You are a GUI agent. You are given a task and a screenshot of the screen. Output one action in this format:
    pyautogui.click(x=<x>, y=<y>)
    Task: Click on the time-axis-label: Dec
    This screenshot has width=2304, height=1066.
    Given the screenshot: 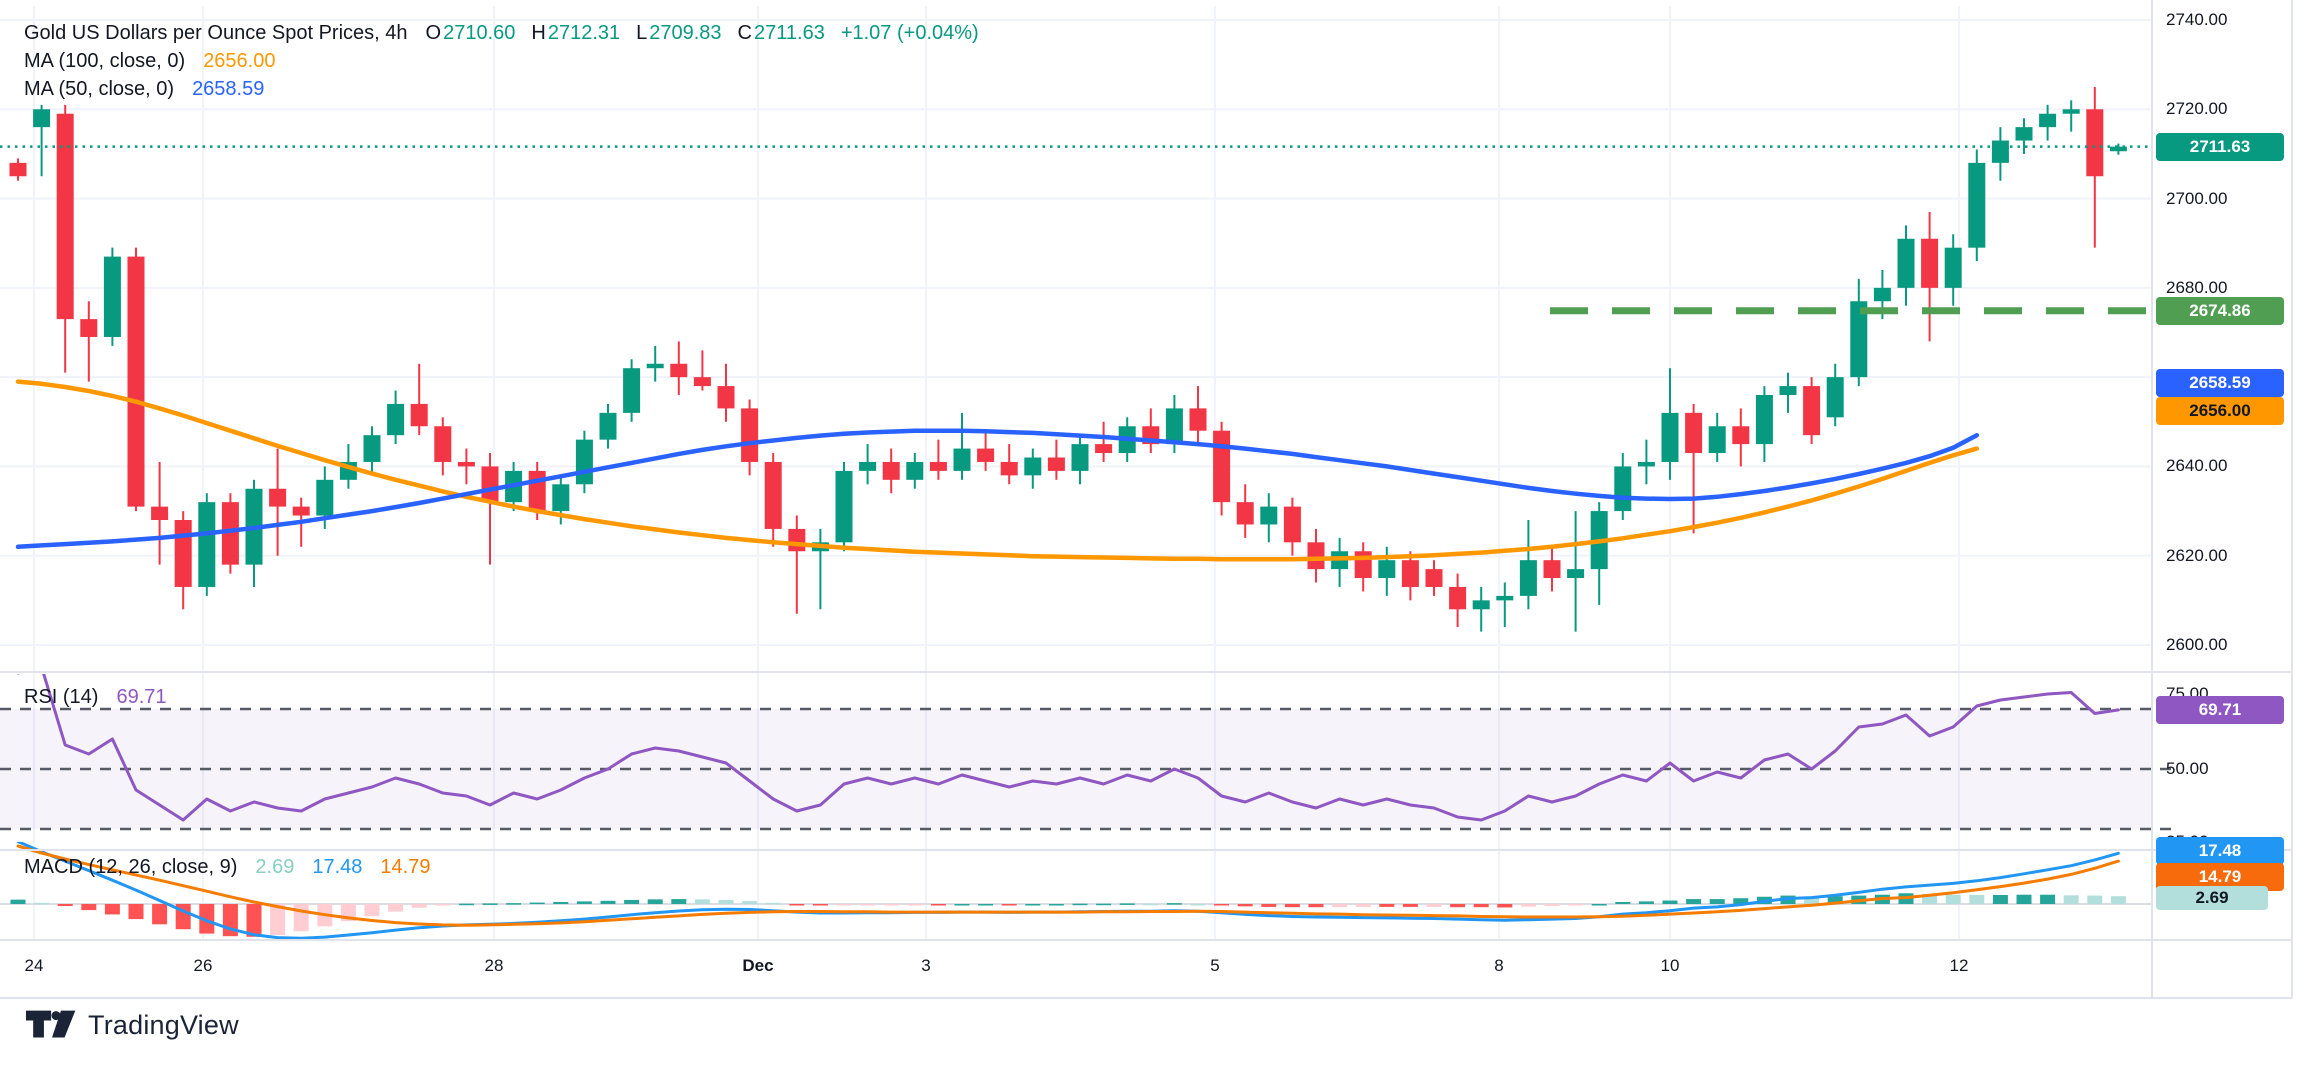 What is the action you would take?
    pyautogui.click(x=758, y=965)
    